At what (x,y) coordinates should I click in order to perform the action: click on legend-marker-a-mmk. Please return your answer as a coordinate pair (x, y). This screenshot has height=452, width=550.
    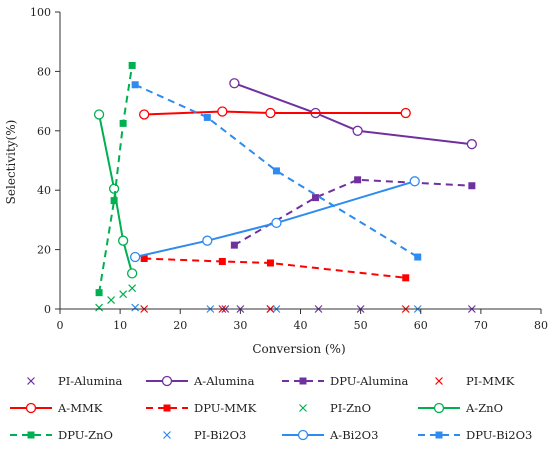
    Looking at the image, I should click on (31, 408).